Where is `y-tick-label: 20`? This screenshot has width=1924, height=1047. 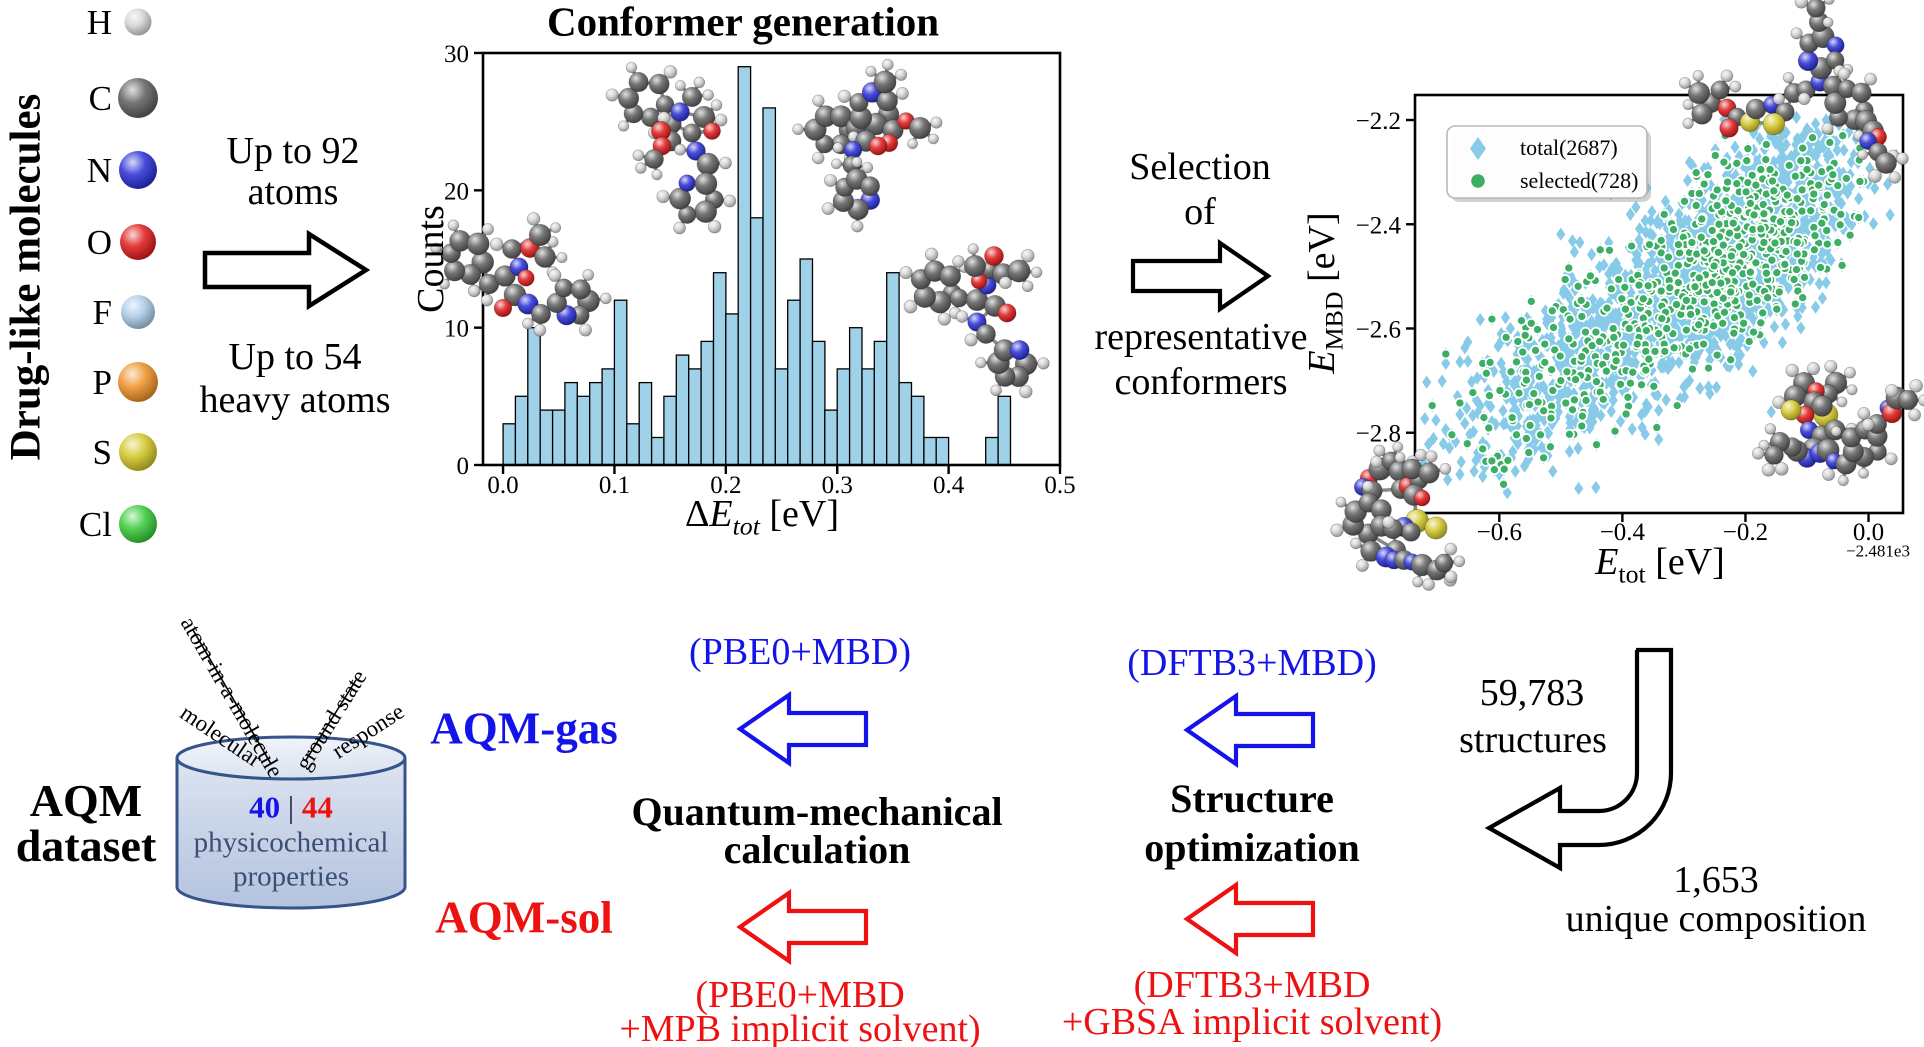
y-tick-label: 20 is located at coordinates (456, 191).